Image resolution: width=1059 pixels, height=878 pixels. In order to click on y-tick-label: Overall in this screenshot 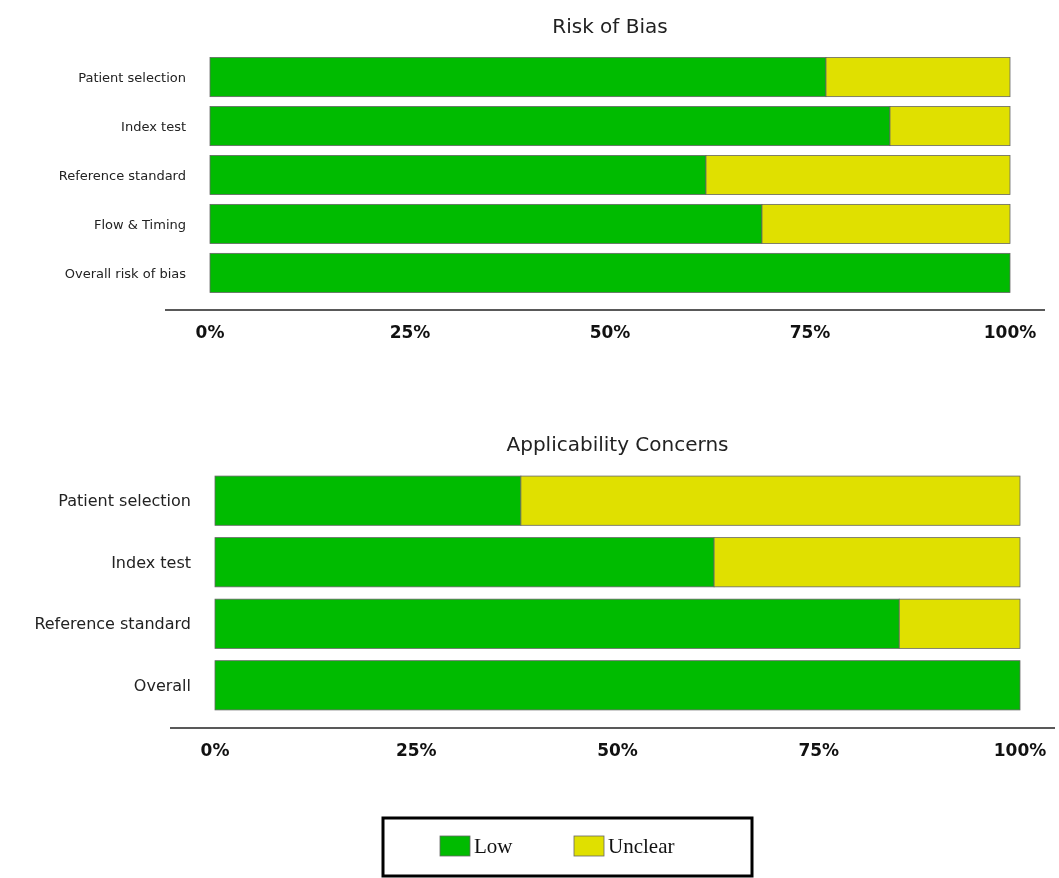, I will do `click(162, 685)`.